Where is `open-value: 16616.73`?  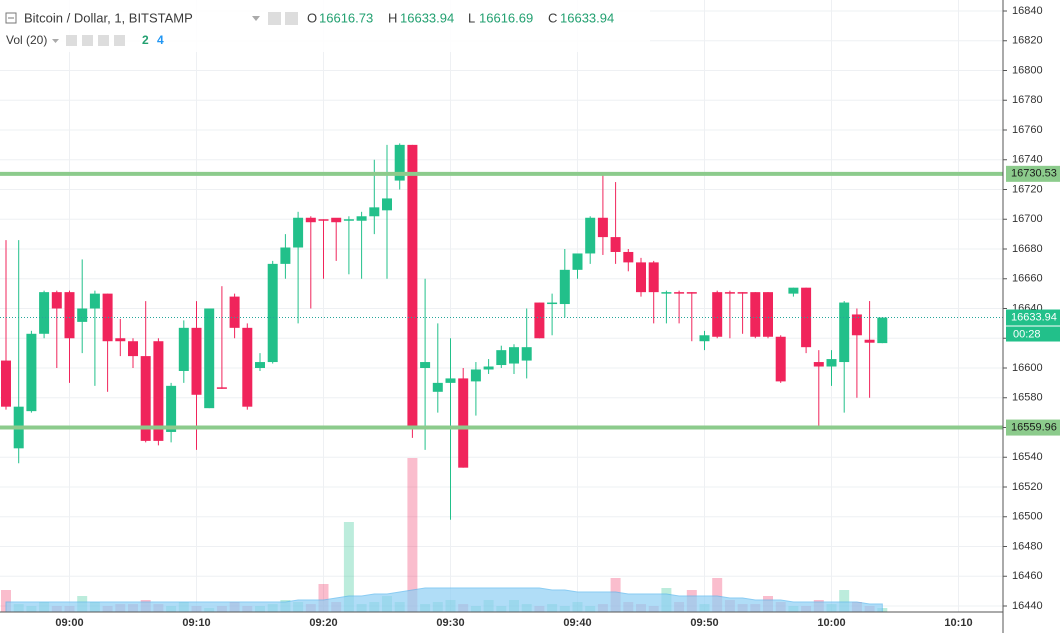
open-value: 16616.73 is located at coordinates (346, 17).